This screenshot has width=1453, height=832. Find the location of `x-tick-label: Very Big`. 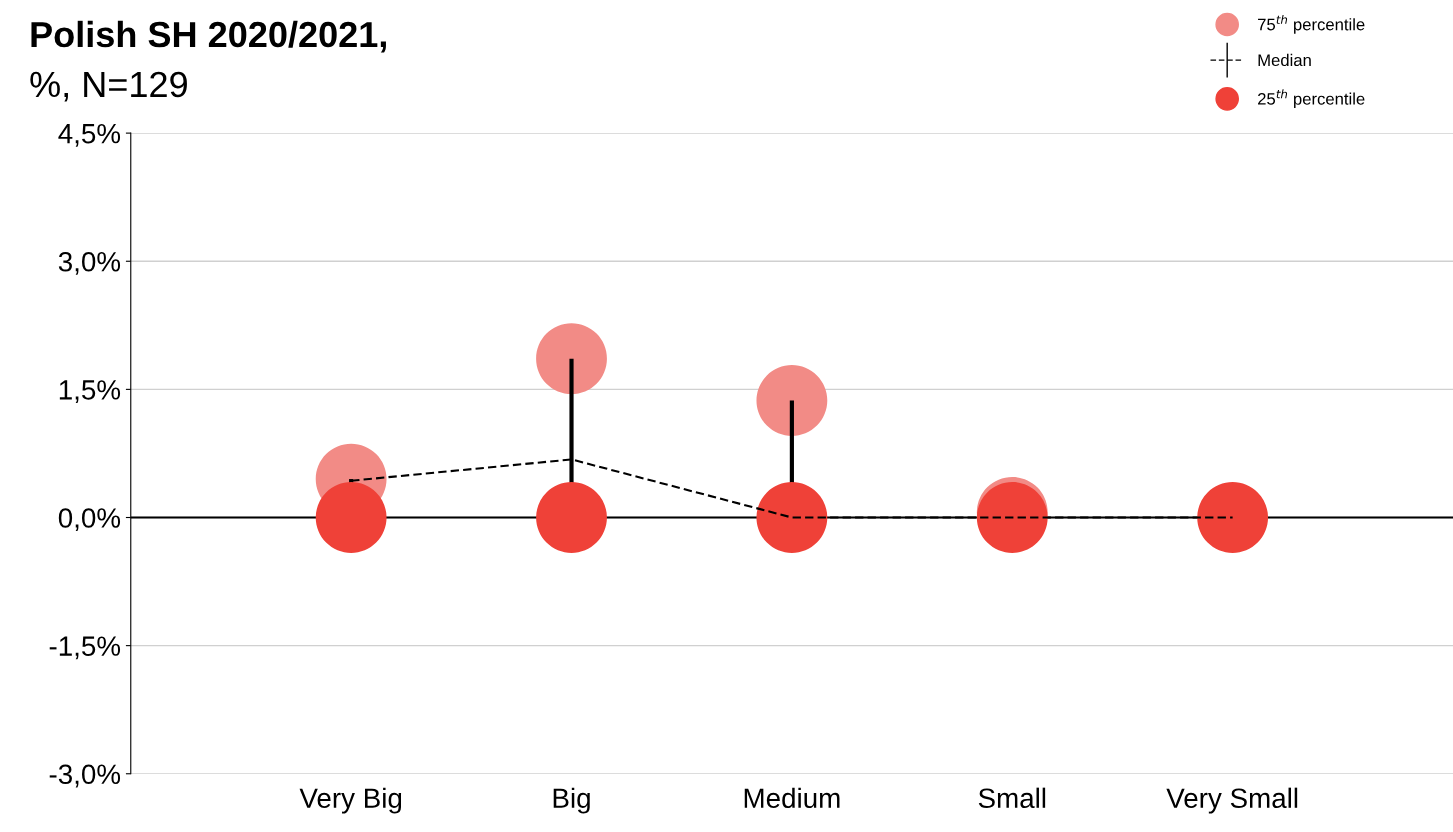

x-tick-label: Very Big is located at coordinates (350, 800).